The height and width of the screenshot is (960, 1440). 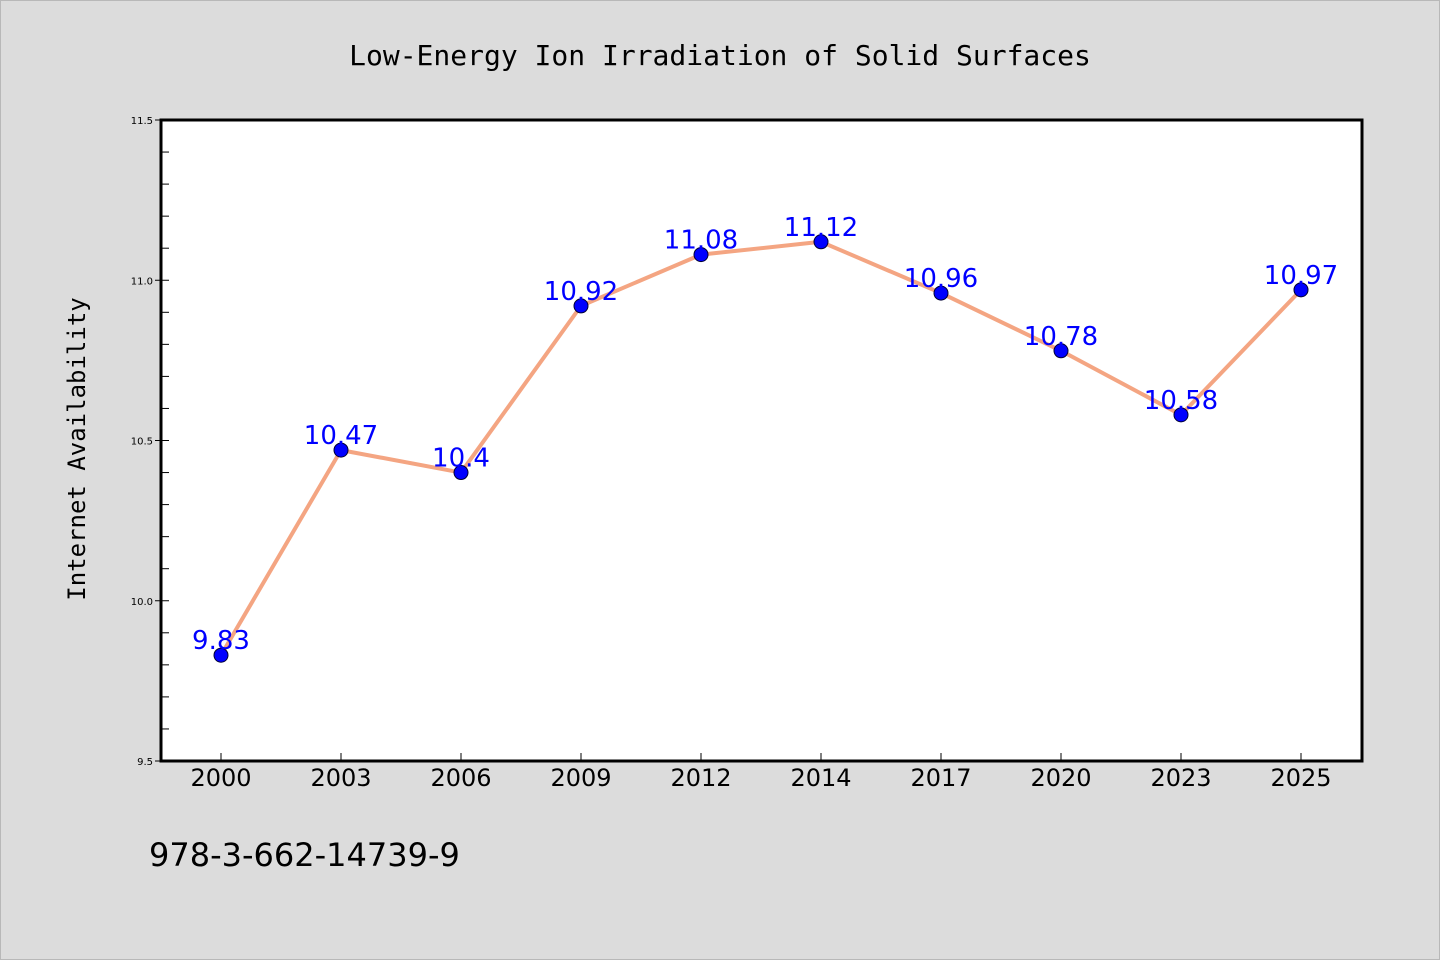 I want to click on isbn-text: 978-3-662-14739-9, so click(x=304, y=855).